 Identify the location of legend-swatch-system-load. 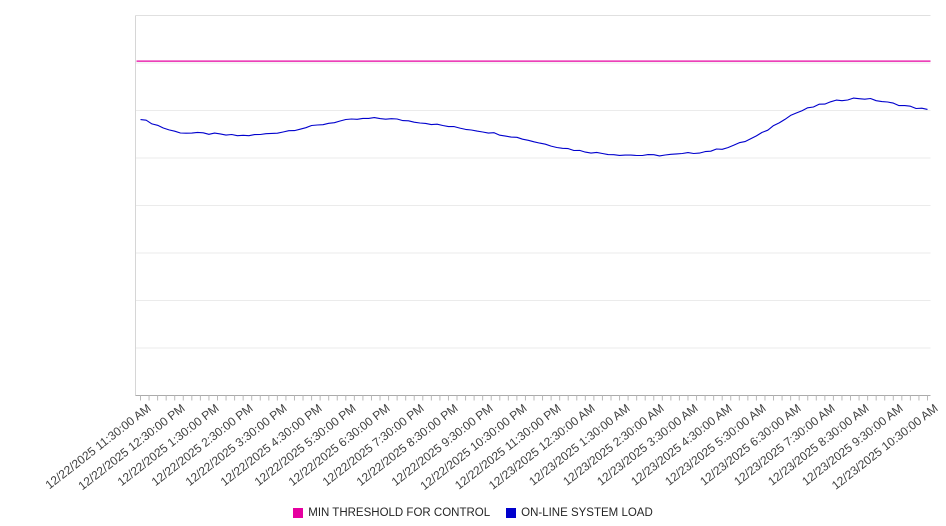
(511, 513).